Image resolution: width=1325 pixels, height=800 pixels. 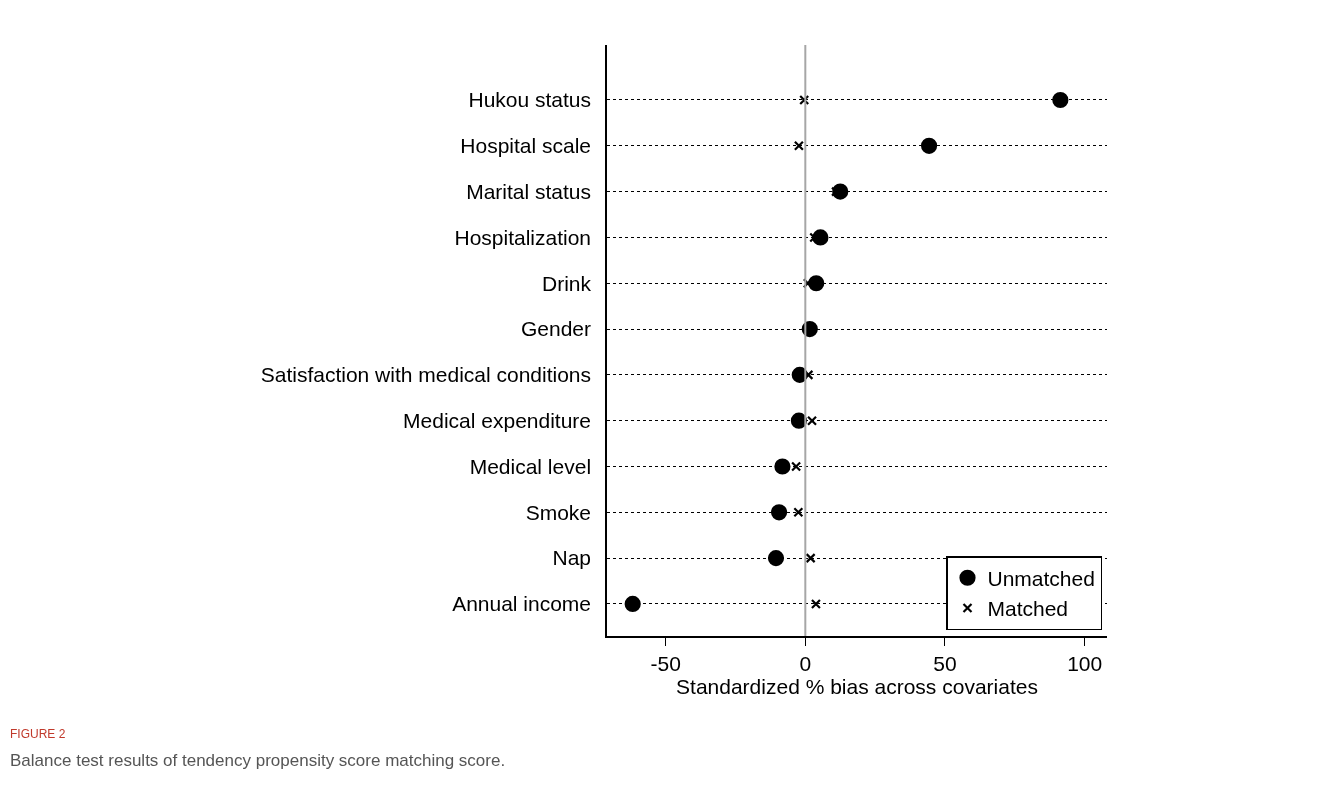 I want to click on y-tick-label: Hospitalization, so click(x=523, y=237).